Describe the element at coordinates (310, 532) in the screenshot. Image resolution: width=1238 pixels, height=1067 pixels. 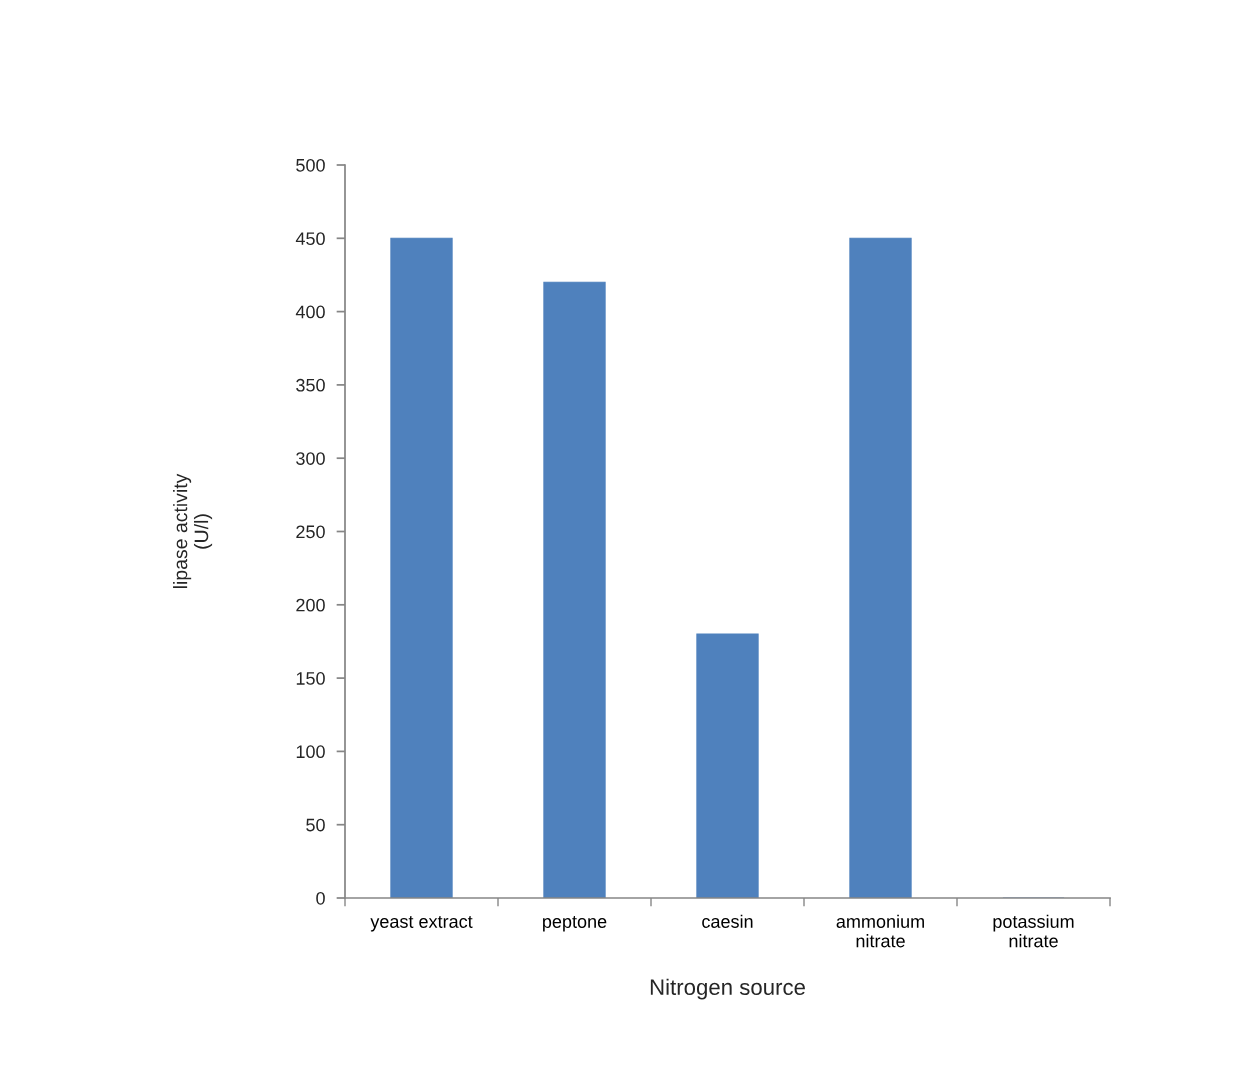
I see `y-tick-label: 250` at that location.